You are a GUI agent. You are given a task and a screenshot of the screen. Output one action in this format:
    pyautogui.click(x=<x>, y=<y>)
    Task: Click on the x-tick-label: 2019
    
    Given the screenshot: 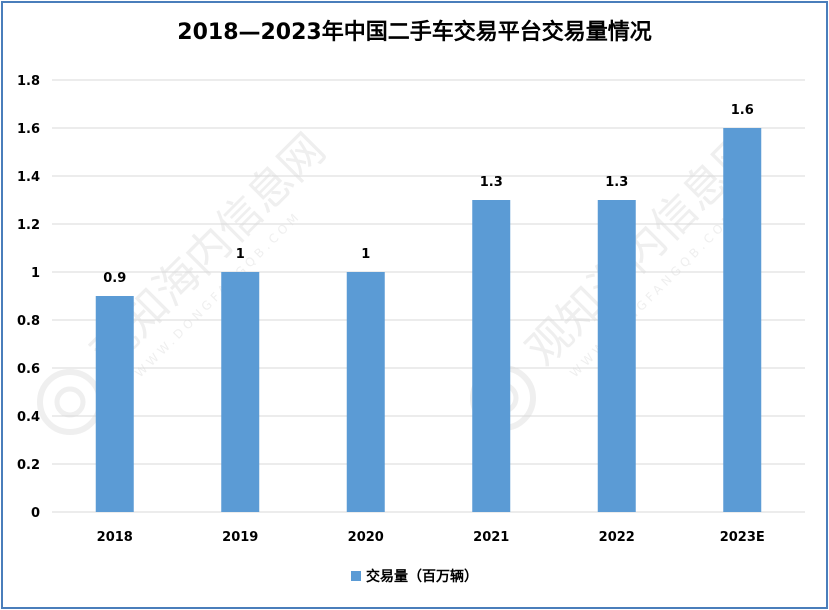 What is the action you would take?
    pyautogui.click(x=240, y=537)
    